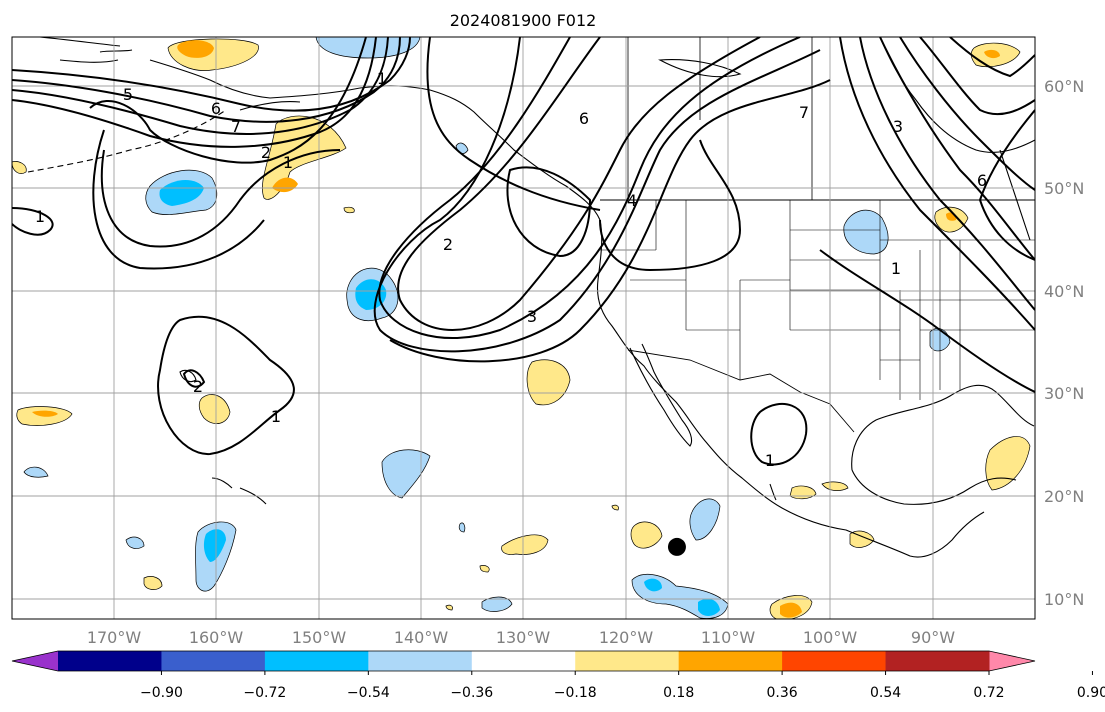 The width and height of the screenshot is (1105, 712). I want to click on lon-tick-label: 130°W, so click(523, 637).